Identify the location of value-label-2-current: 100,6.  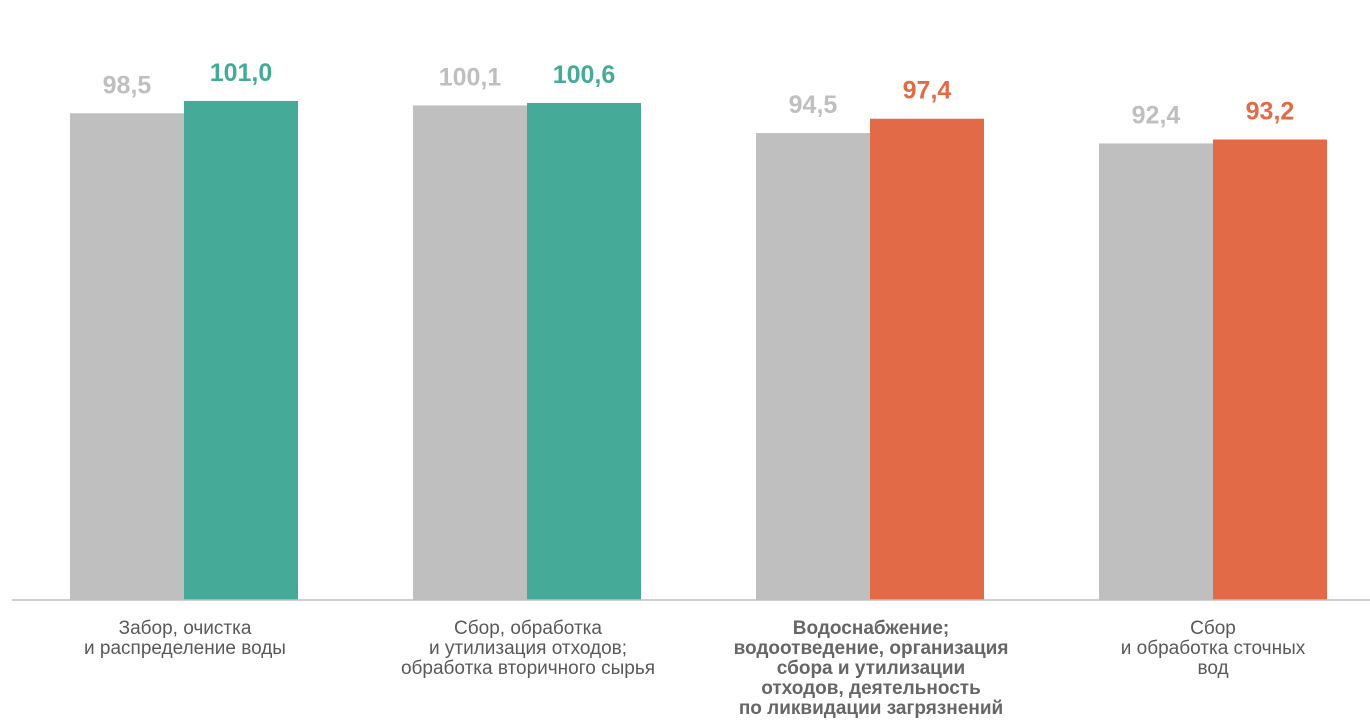
(584, 75).